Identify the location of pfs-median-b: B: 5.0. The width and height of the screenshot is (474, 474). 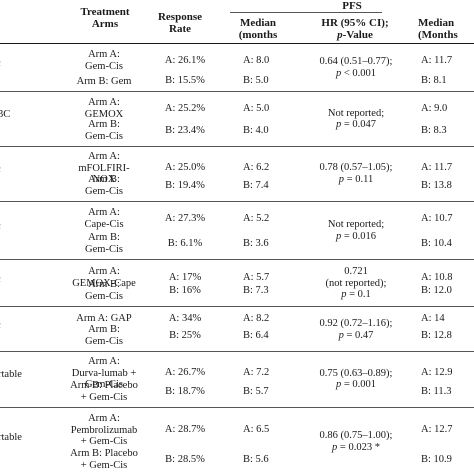
(256, 81).